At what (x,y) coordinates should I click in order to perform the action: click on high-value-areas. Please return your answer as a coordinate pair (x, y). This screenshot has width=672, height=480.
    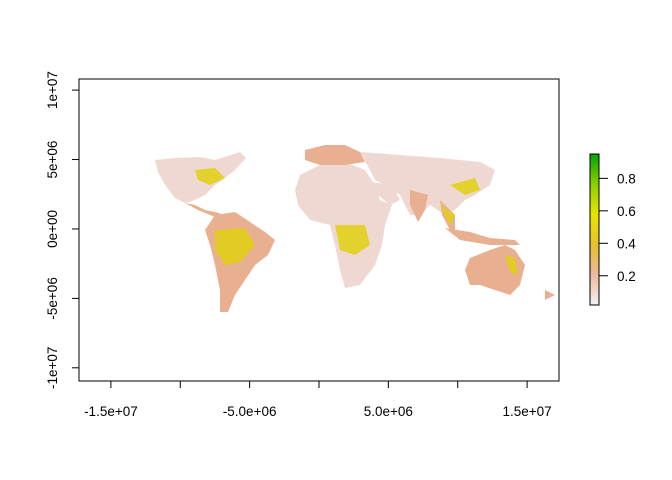
    Looking at the image, I should click on (356, 221).